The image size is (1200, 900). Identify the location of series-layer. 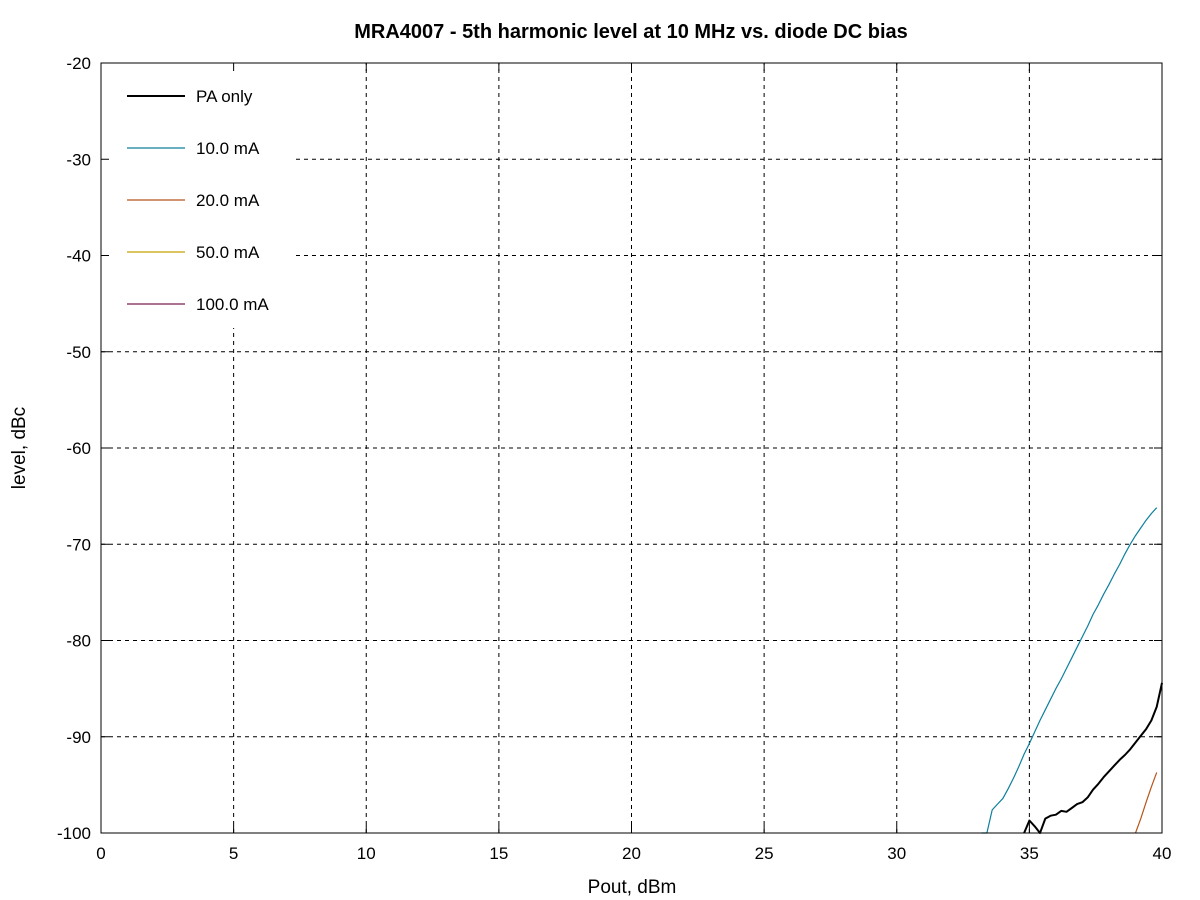
(1072, 670).